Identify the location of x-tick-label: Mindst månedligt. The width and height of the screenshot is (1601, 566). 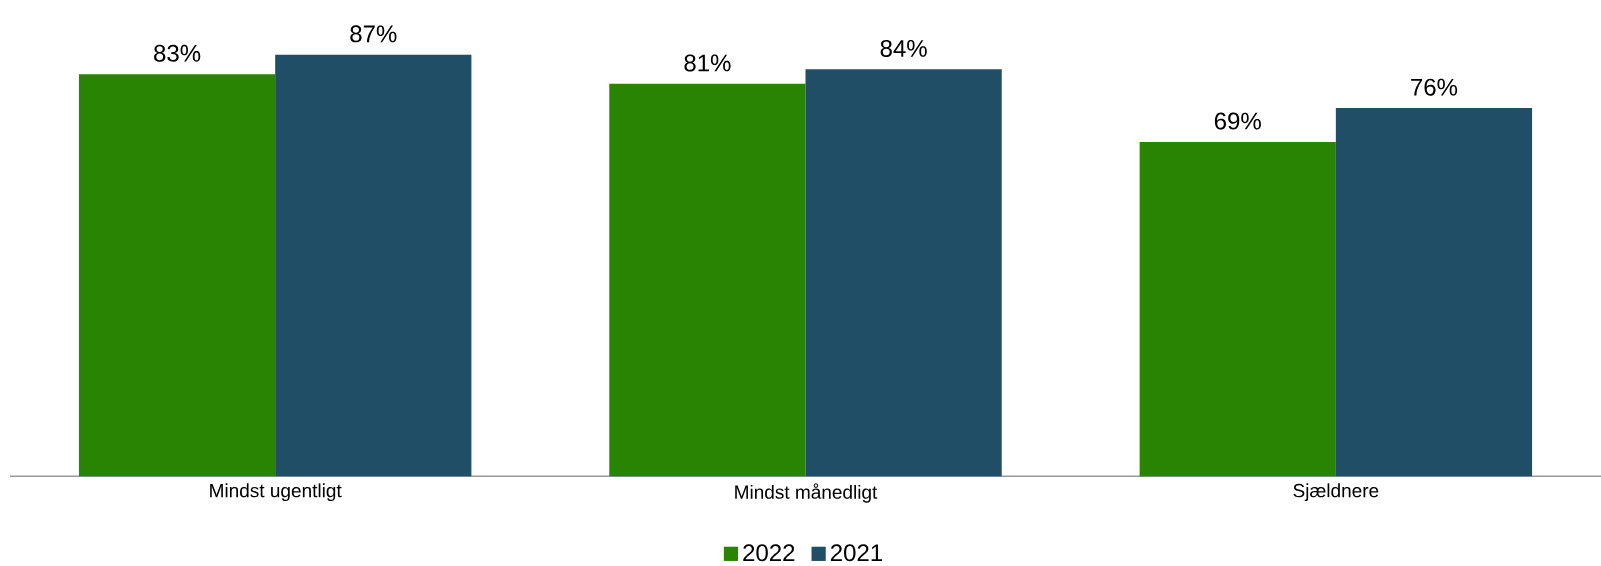
(806, 493).